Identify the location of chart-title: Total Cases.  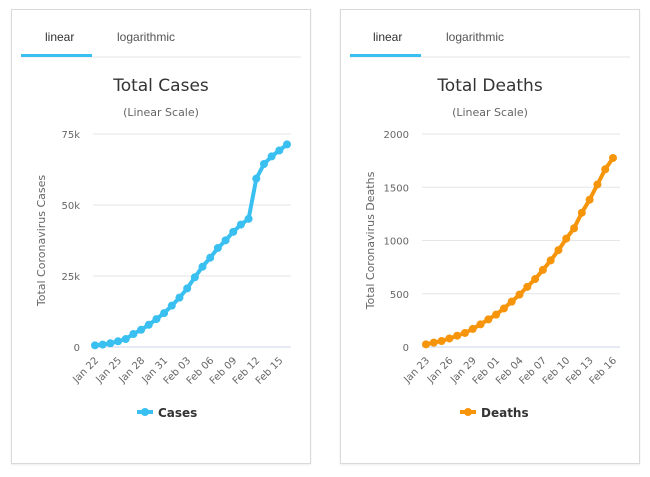
(161, 86).